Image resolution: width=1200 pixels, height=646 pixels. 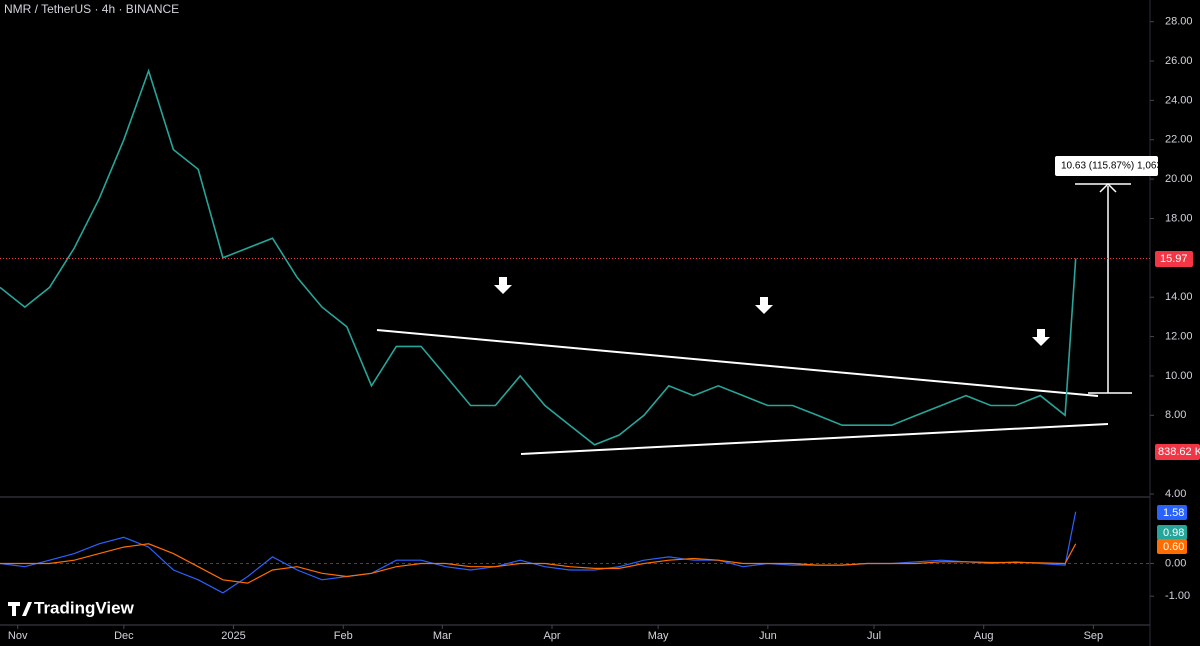 What do you see at coordinates (84, 607) in the screenshot?
I see `brand-name: TradingView` at bounding box center [84, 607].